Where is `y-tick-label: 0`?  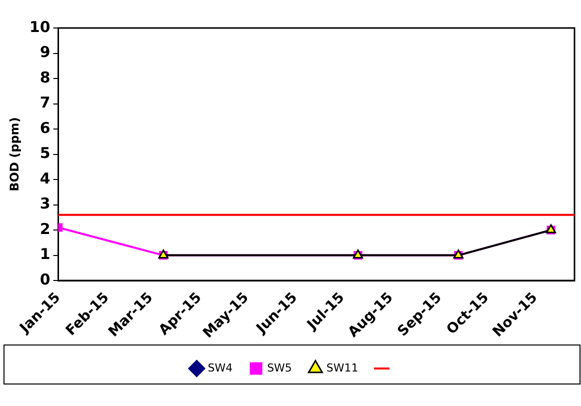 y-tick-label: 0 is located at coordinates (45, 279).